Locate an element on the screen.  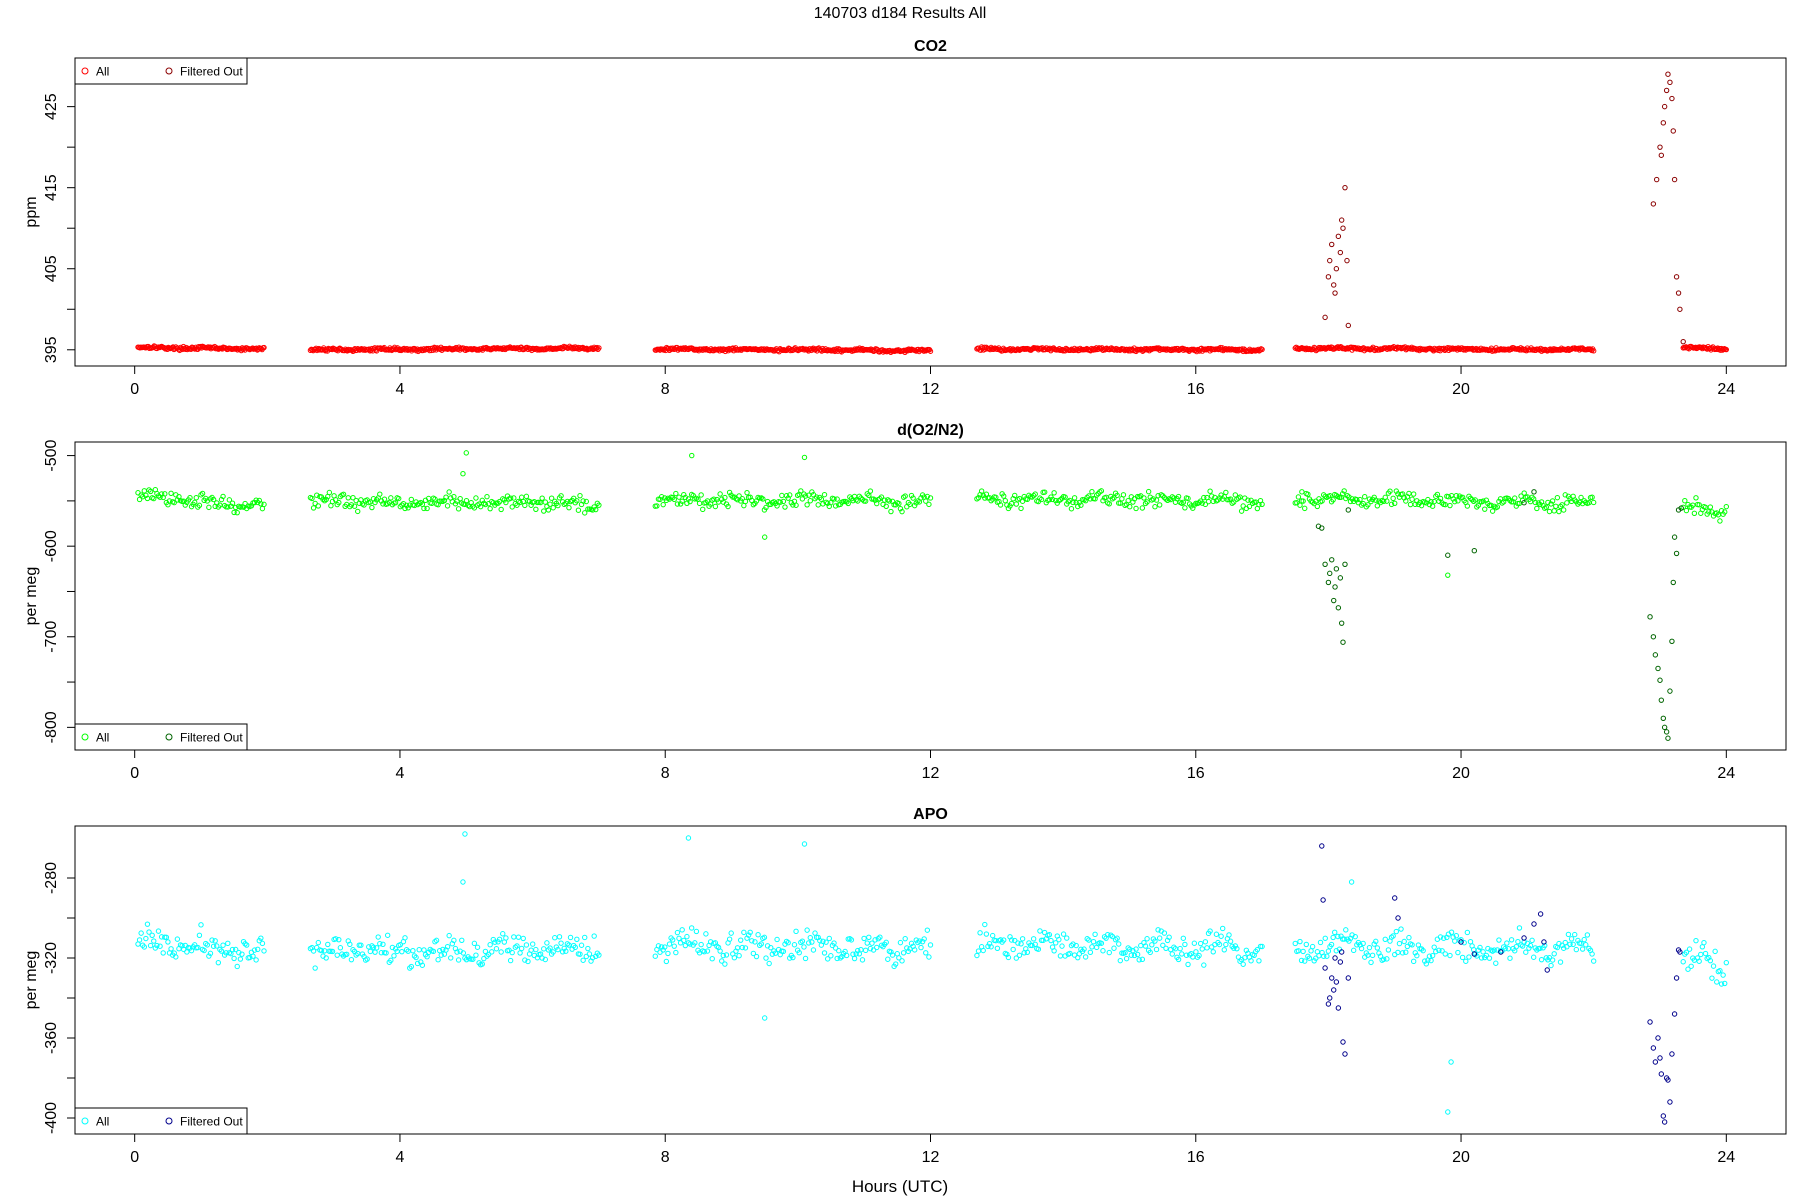
x-tick-label: 0 is located at coordinates (134, 773).